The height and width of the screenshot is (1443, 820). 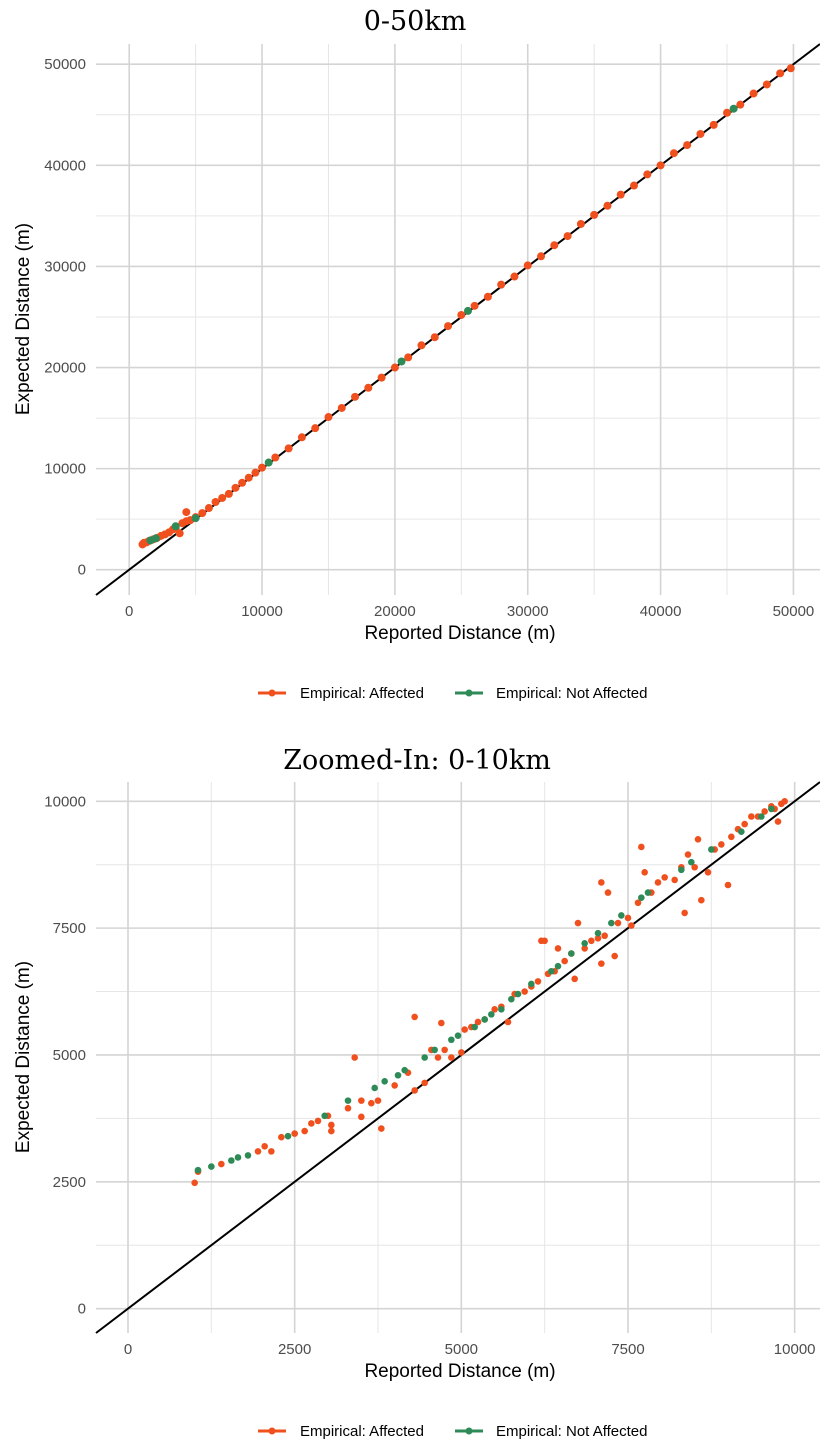 What do you see at coordinates (65, 317) in the screenshot?
I see `y-tick-labels: 0 10000 20000 30000 40000 50000` at bounding box center [65, 317].